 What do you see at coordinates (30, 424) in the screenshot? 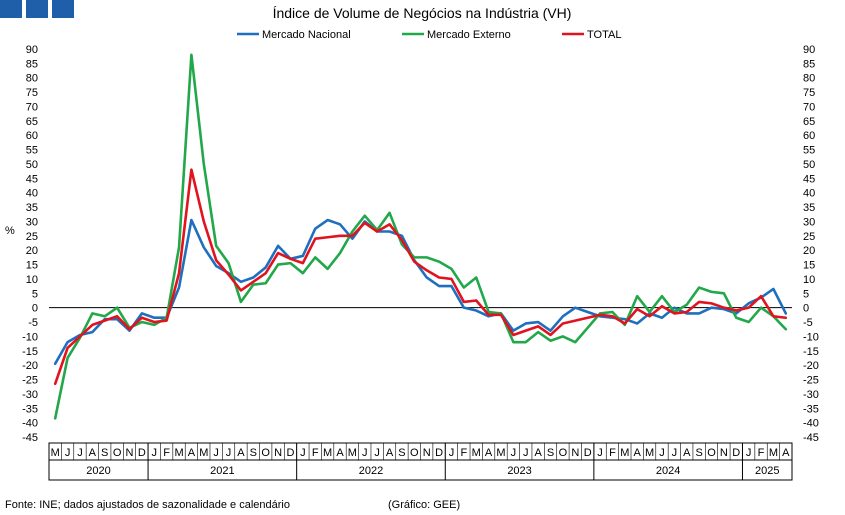
I see `y-tick-label-left: -40` at bounding box center [30, 424].